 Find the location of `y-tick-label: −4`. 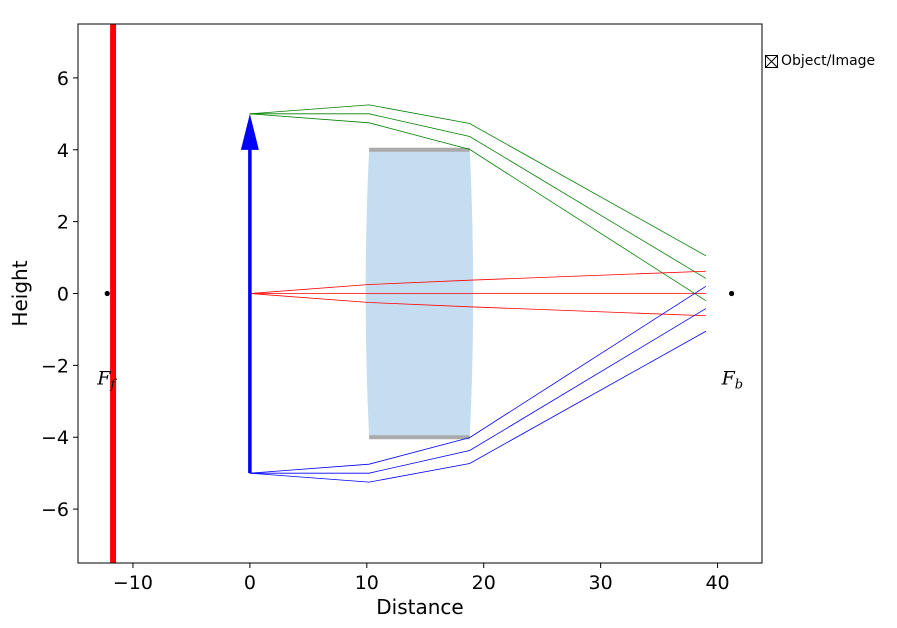

y-tick-label: −4 is located at coordinates (55, 438).